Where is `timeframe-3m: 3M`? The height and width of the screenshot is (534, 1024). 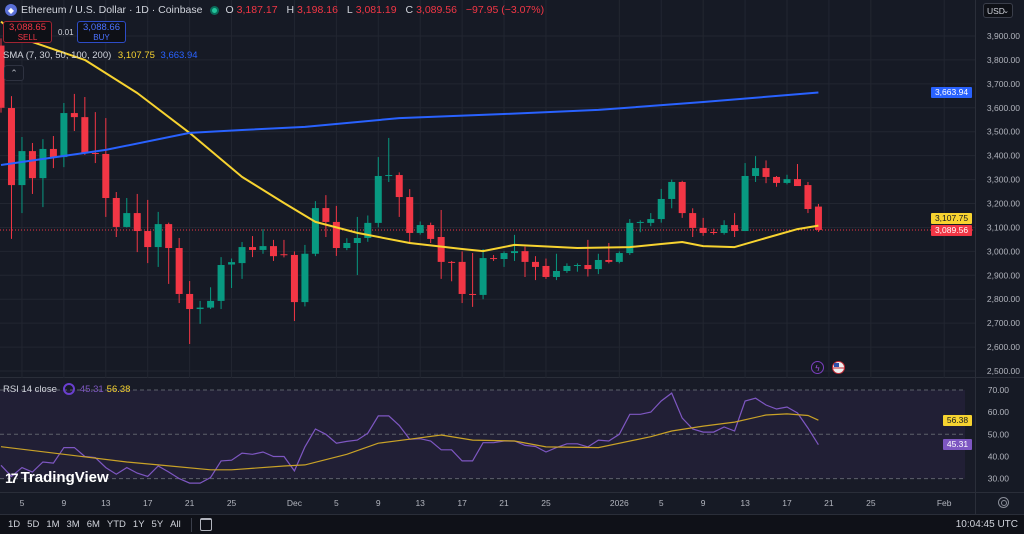 timeframe-3m: 3M is located at coordinates (73, 524).